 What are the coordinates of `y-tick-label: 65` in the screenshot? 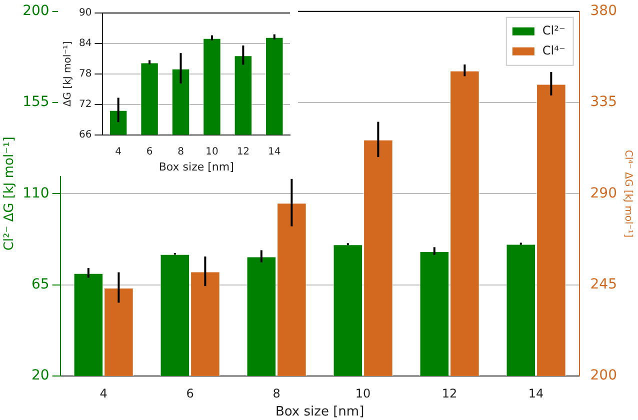 It's located at (40, 284).